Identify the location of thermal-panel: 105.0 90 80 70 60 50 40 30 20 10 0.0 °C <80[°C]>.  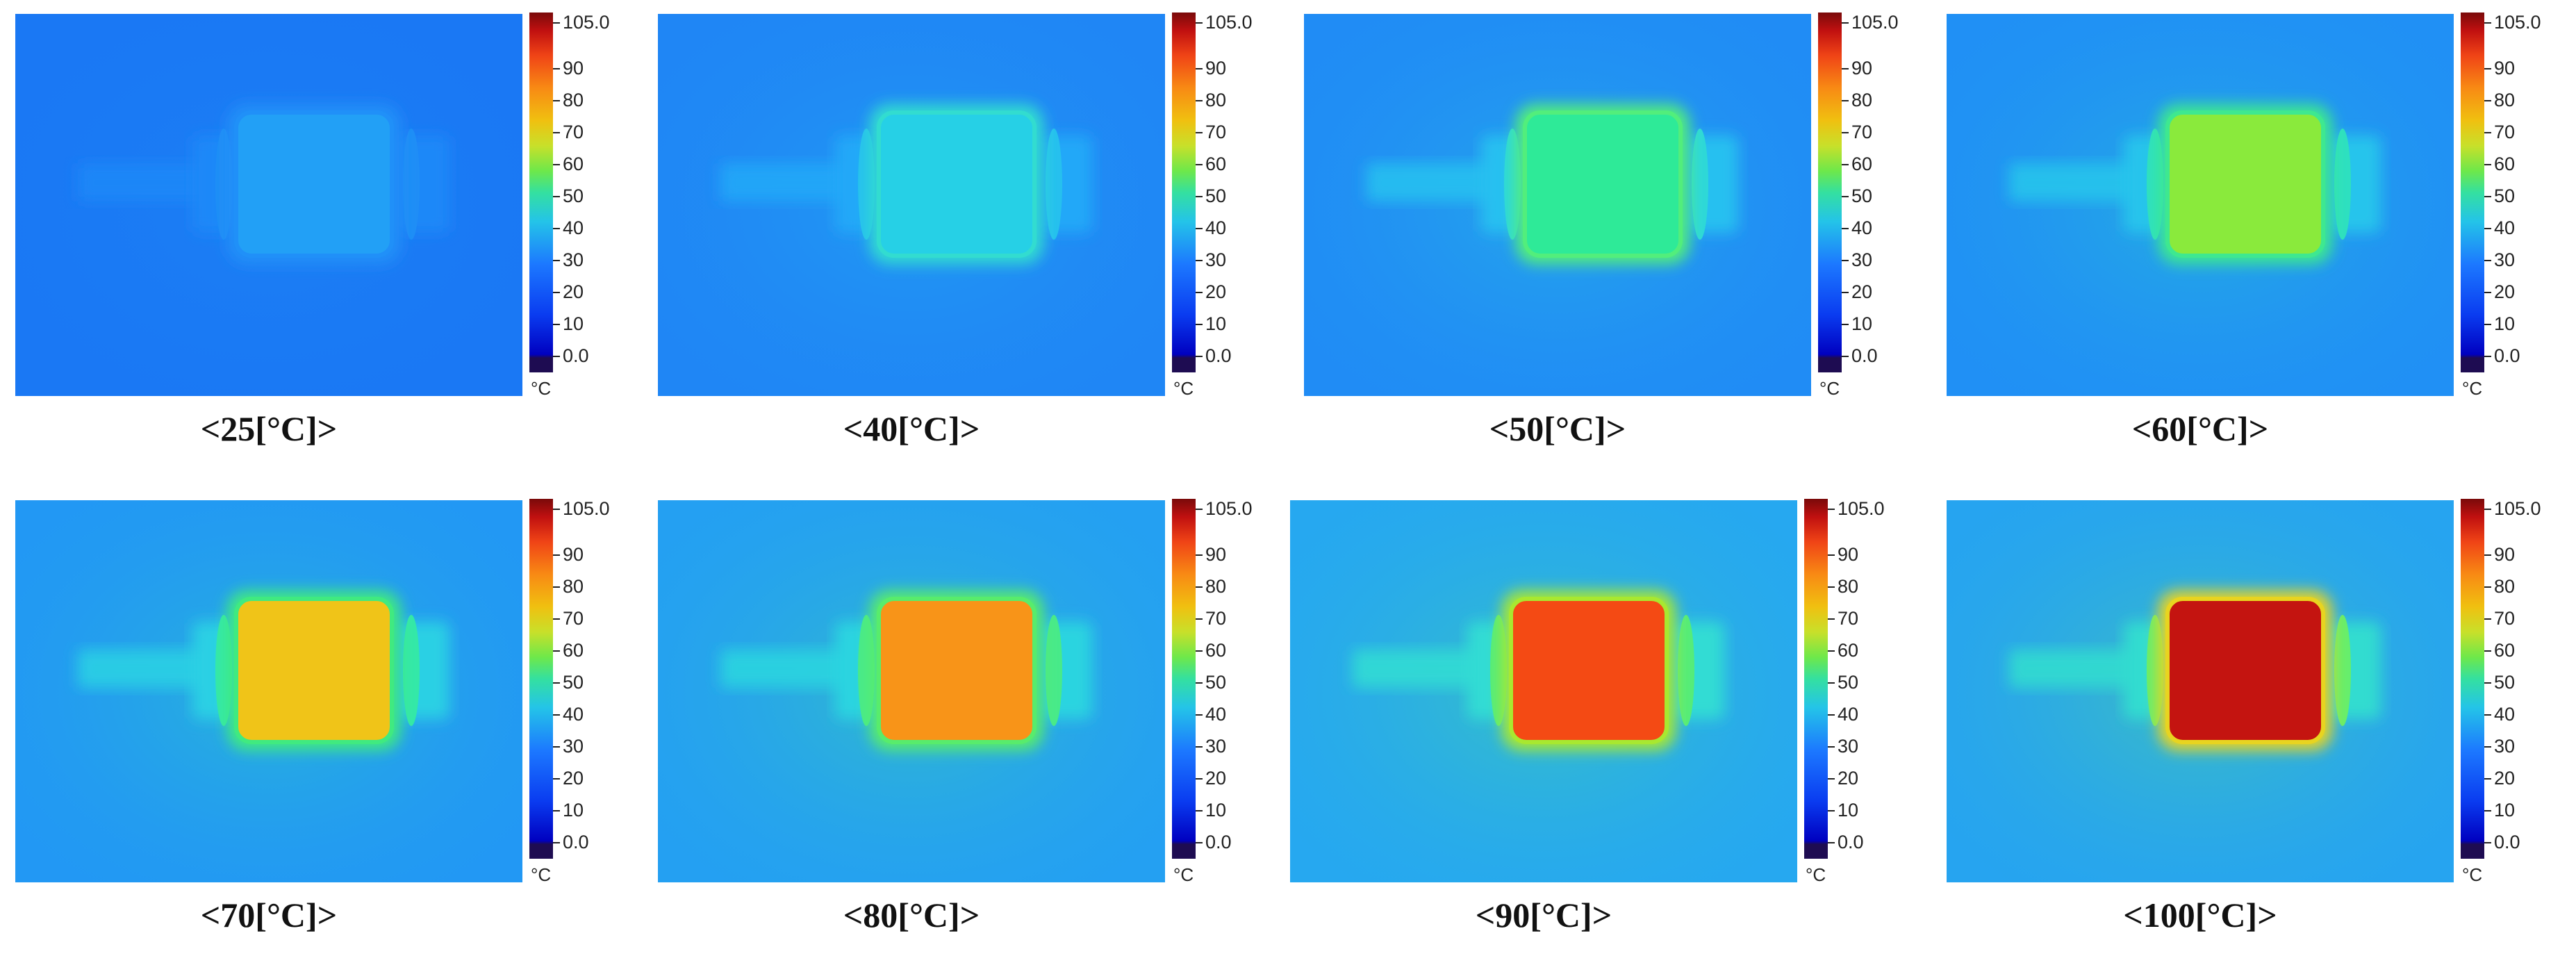
(956, 712).